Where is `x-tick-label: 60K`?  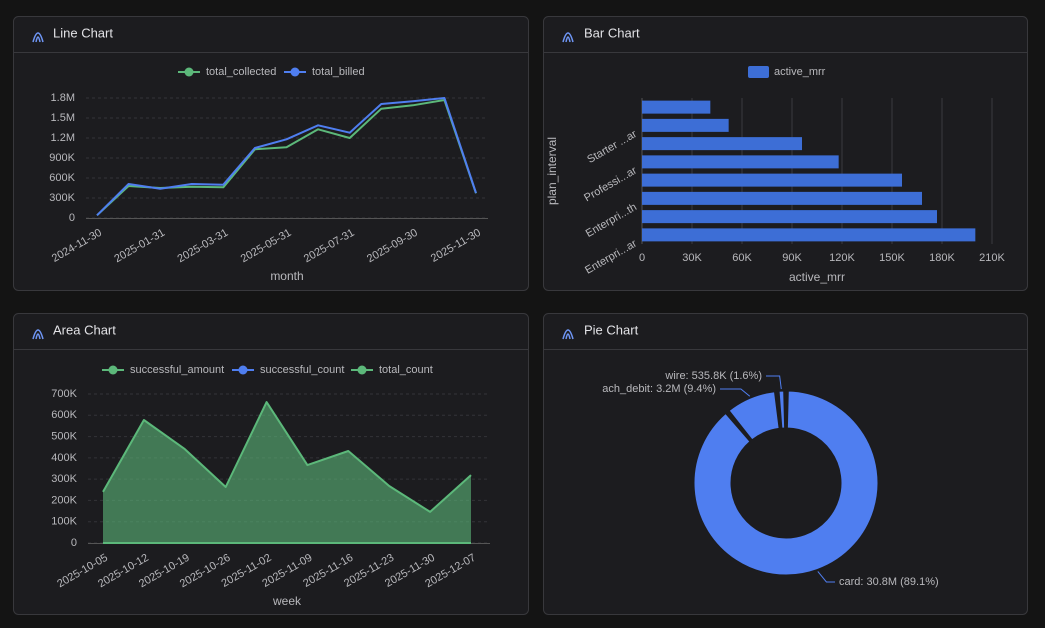 x-tick-label: 60K is located at coordinates (742, 258).